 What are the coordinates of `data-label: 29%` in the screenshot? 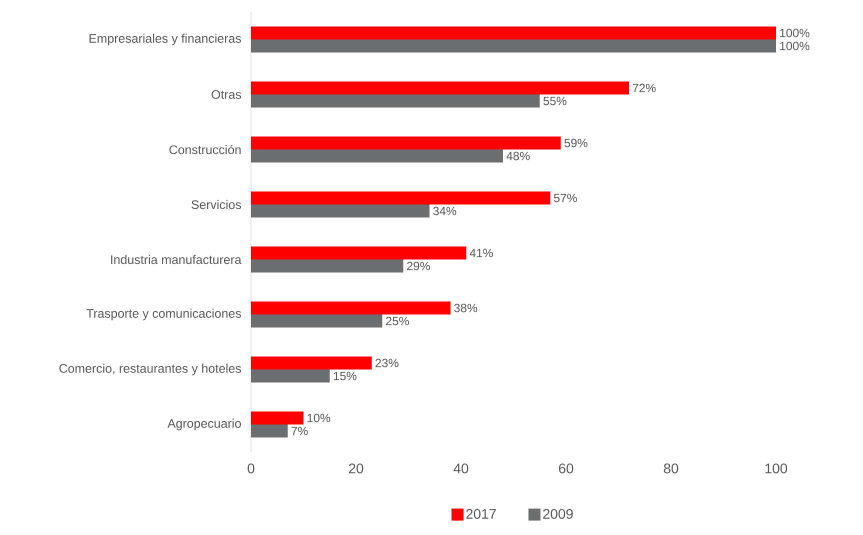 It's located at (418, 266).